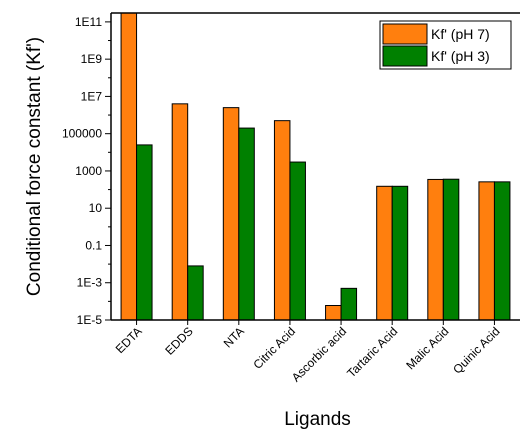  I want to click on y-tick-label: 100000, so click(82, 134).